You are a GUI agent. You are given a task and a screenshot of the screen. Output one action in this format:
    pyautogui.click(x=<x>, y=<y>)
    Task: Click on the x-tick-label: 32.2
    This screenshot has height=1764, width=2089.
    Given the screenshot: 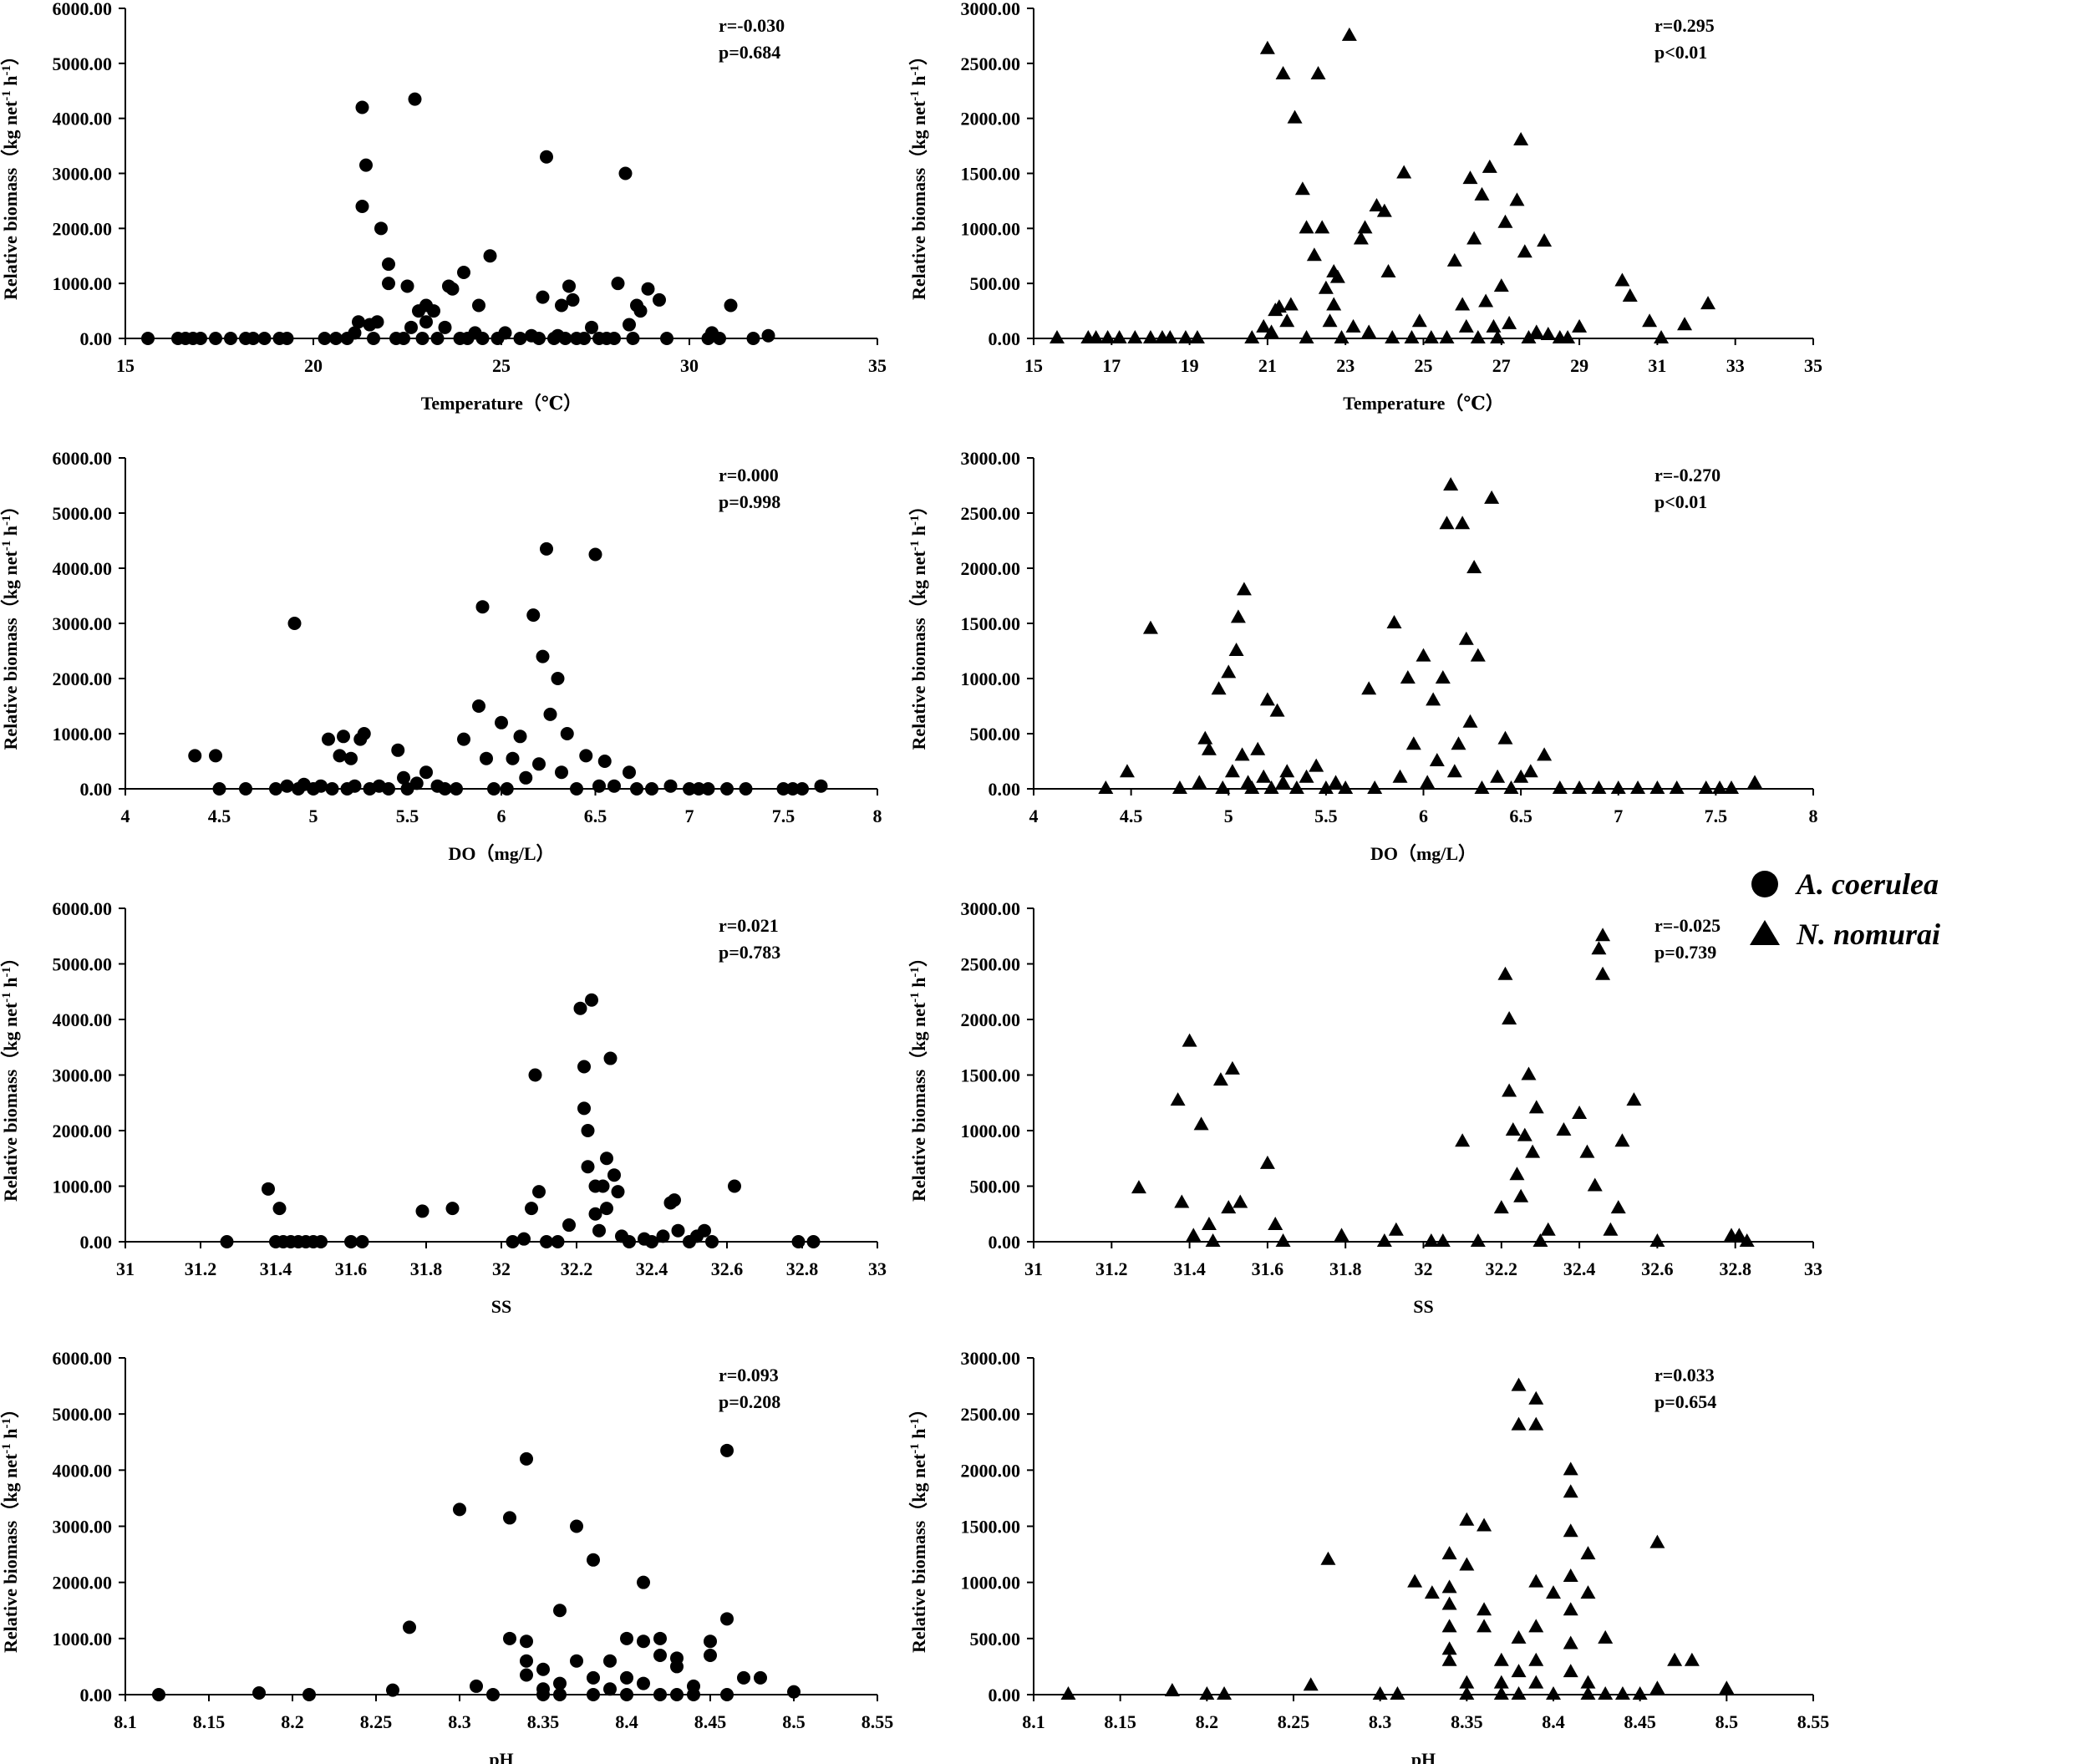 What is the action you would take?
    pyautogui.click(x=1502, y=1268)
    